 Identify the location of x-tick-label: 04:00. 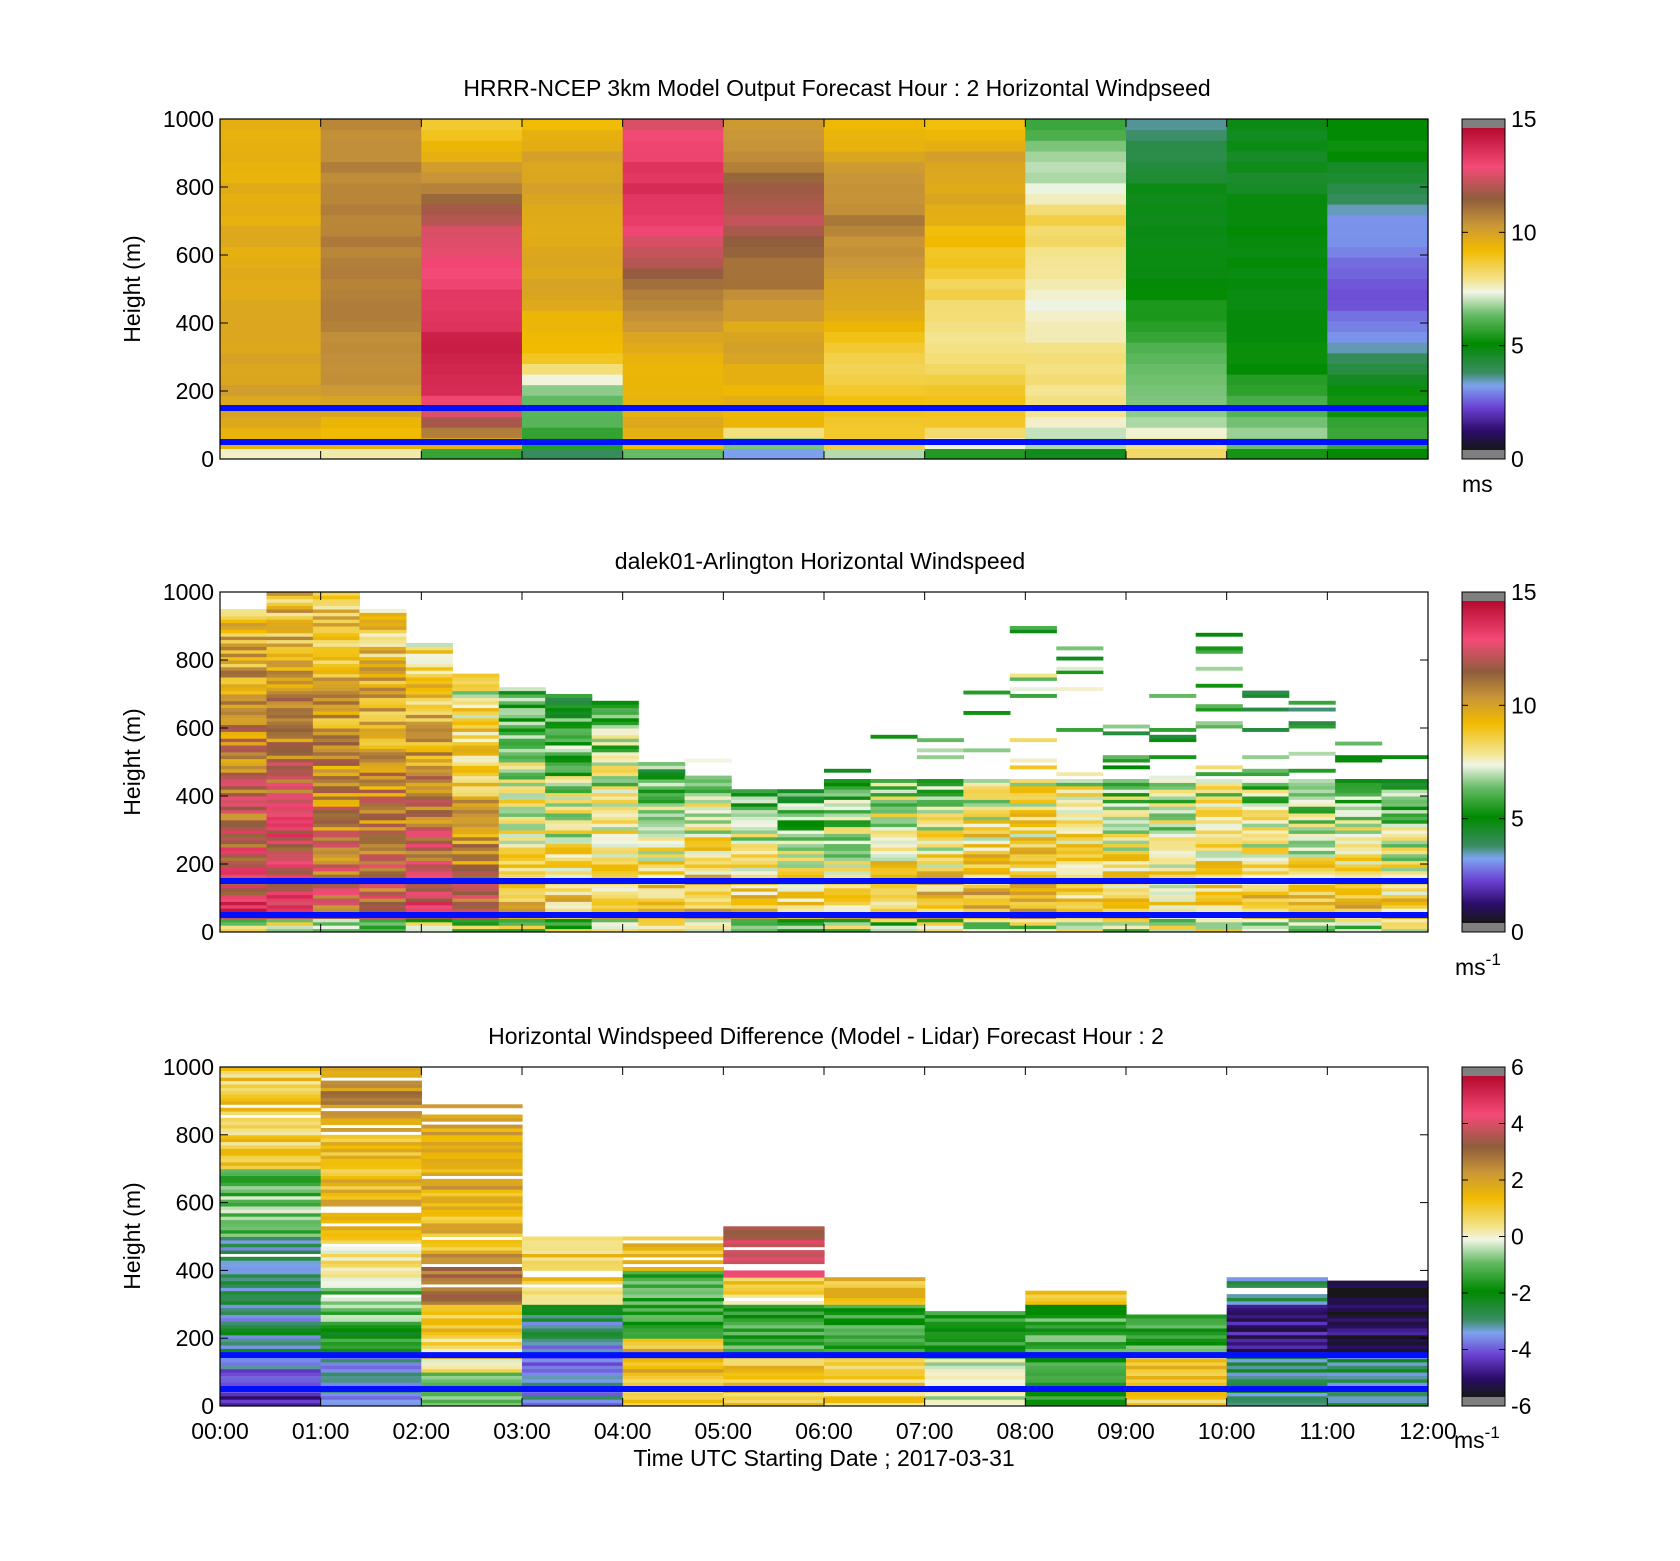
(623, 1431).